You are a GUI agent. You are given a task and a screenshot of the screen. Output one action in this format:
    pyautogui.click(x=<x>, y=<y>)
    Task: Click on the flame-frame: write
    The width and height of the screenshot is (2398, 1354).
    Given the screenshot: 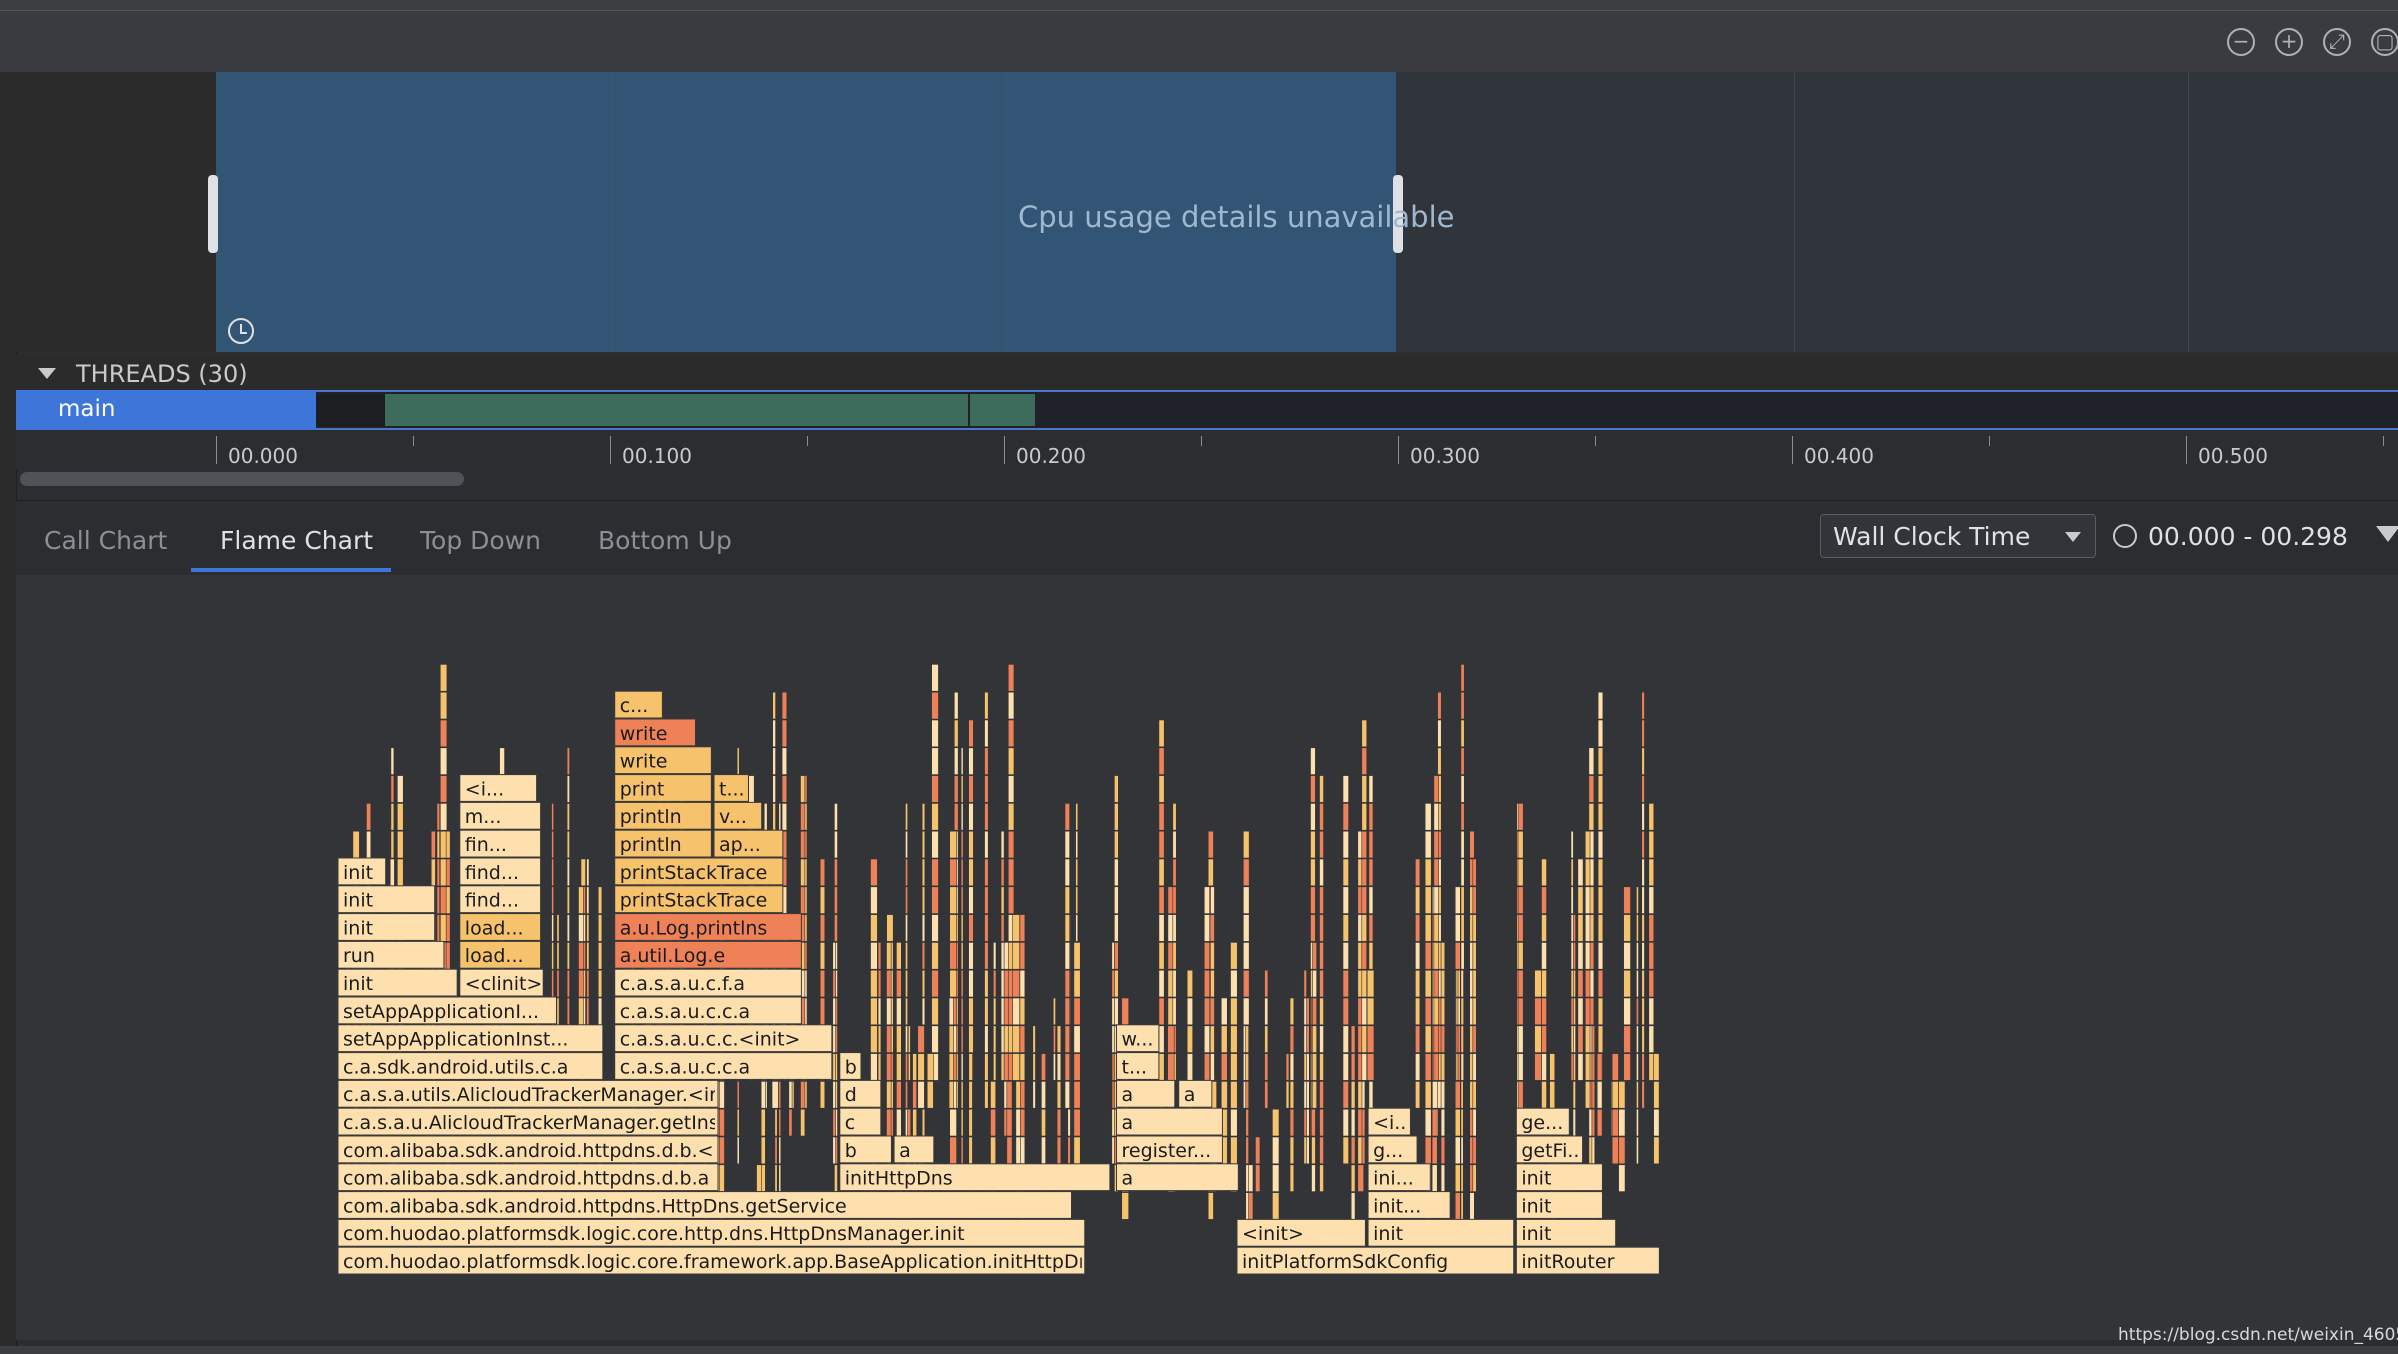 What is the action you would take?
    pyautogui.click(x=655, y=732)
    